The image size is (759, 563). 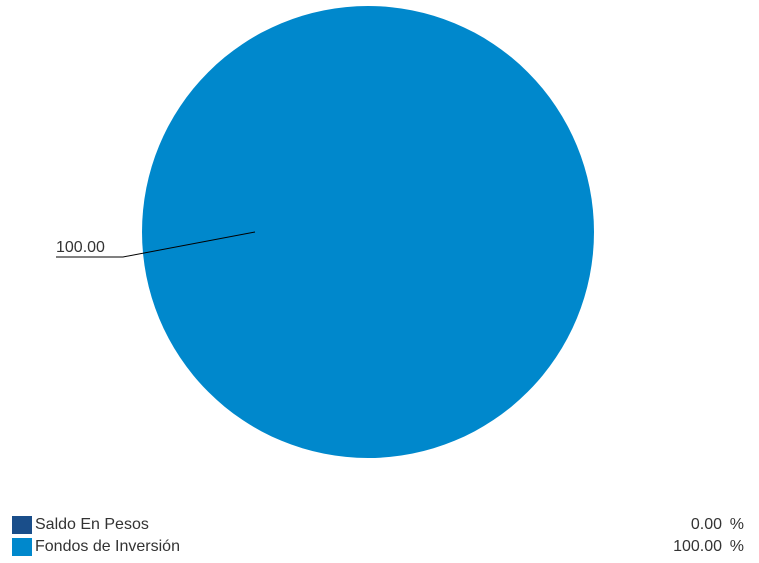 I want to click on legend-label: Saldo En Pesos, so click(x=92, y=524).